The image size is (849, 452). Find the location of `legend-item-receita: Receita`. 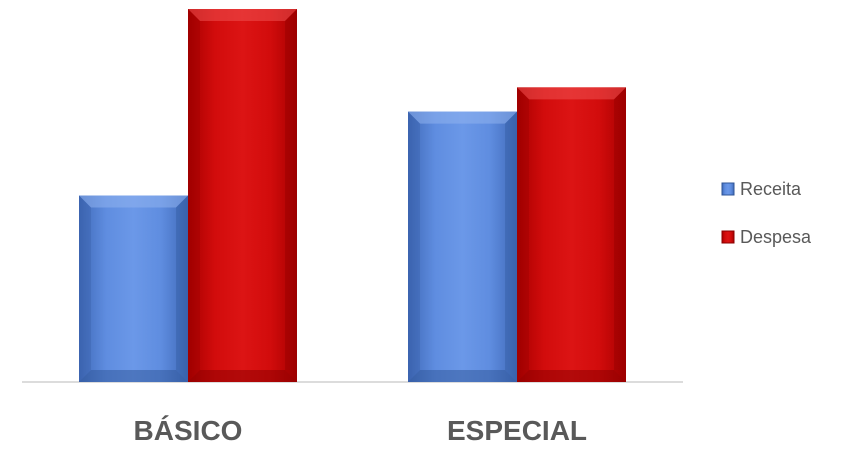

legend-item-receita: Receita is located at coordinates (761, 189).